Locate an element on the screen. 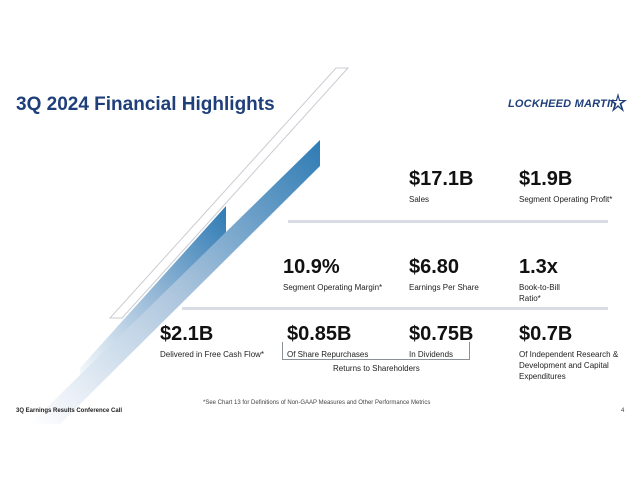 The image size is (640, 495). metric-value: $6.80 is located at coordinates (434, 267).